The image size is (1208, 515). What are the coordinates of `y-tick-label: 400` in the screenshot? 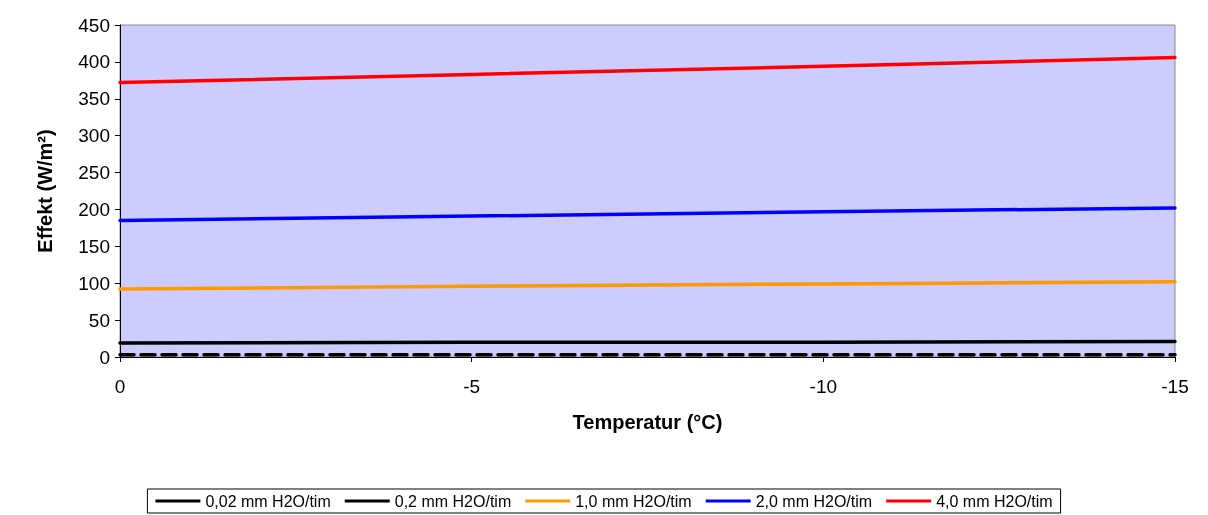 It's located at (94, 62).